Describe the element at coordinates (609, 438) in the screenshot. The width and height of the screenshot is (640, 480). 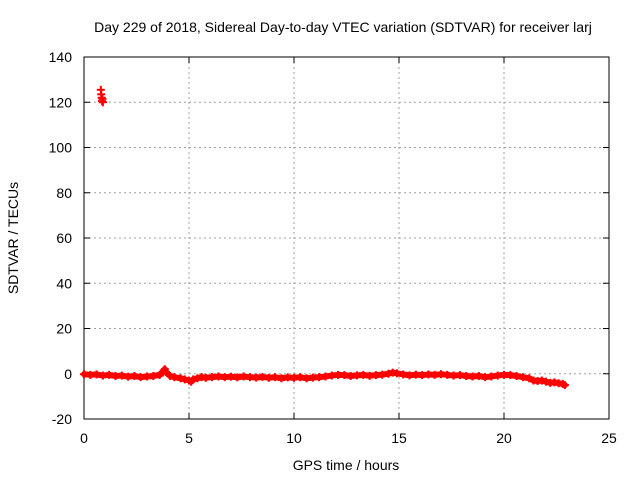
I see `x-tick-label: 25` at that location.